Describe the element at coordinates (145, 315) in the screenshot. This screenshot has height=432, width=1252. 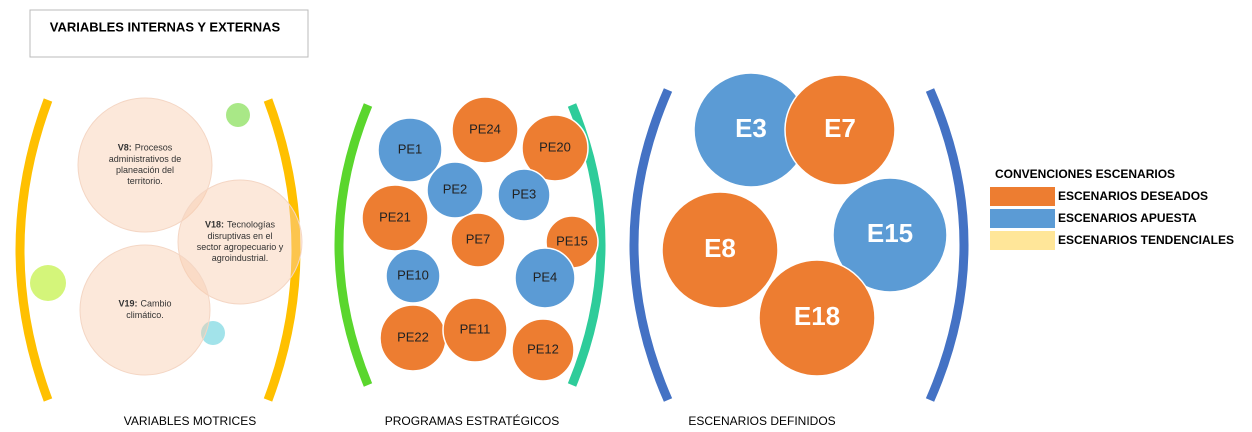
I see `variable-line: climático.` at that location.